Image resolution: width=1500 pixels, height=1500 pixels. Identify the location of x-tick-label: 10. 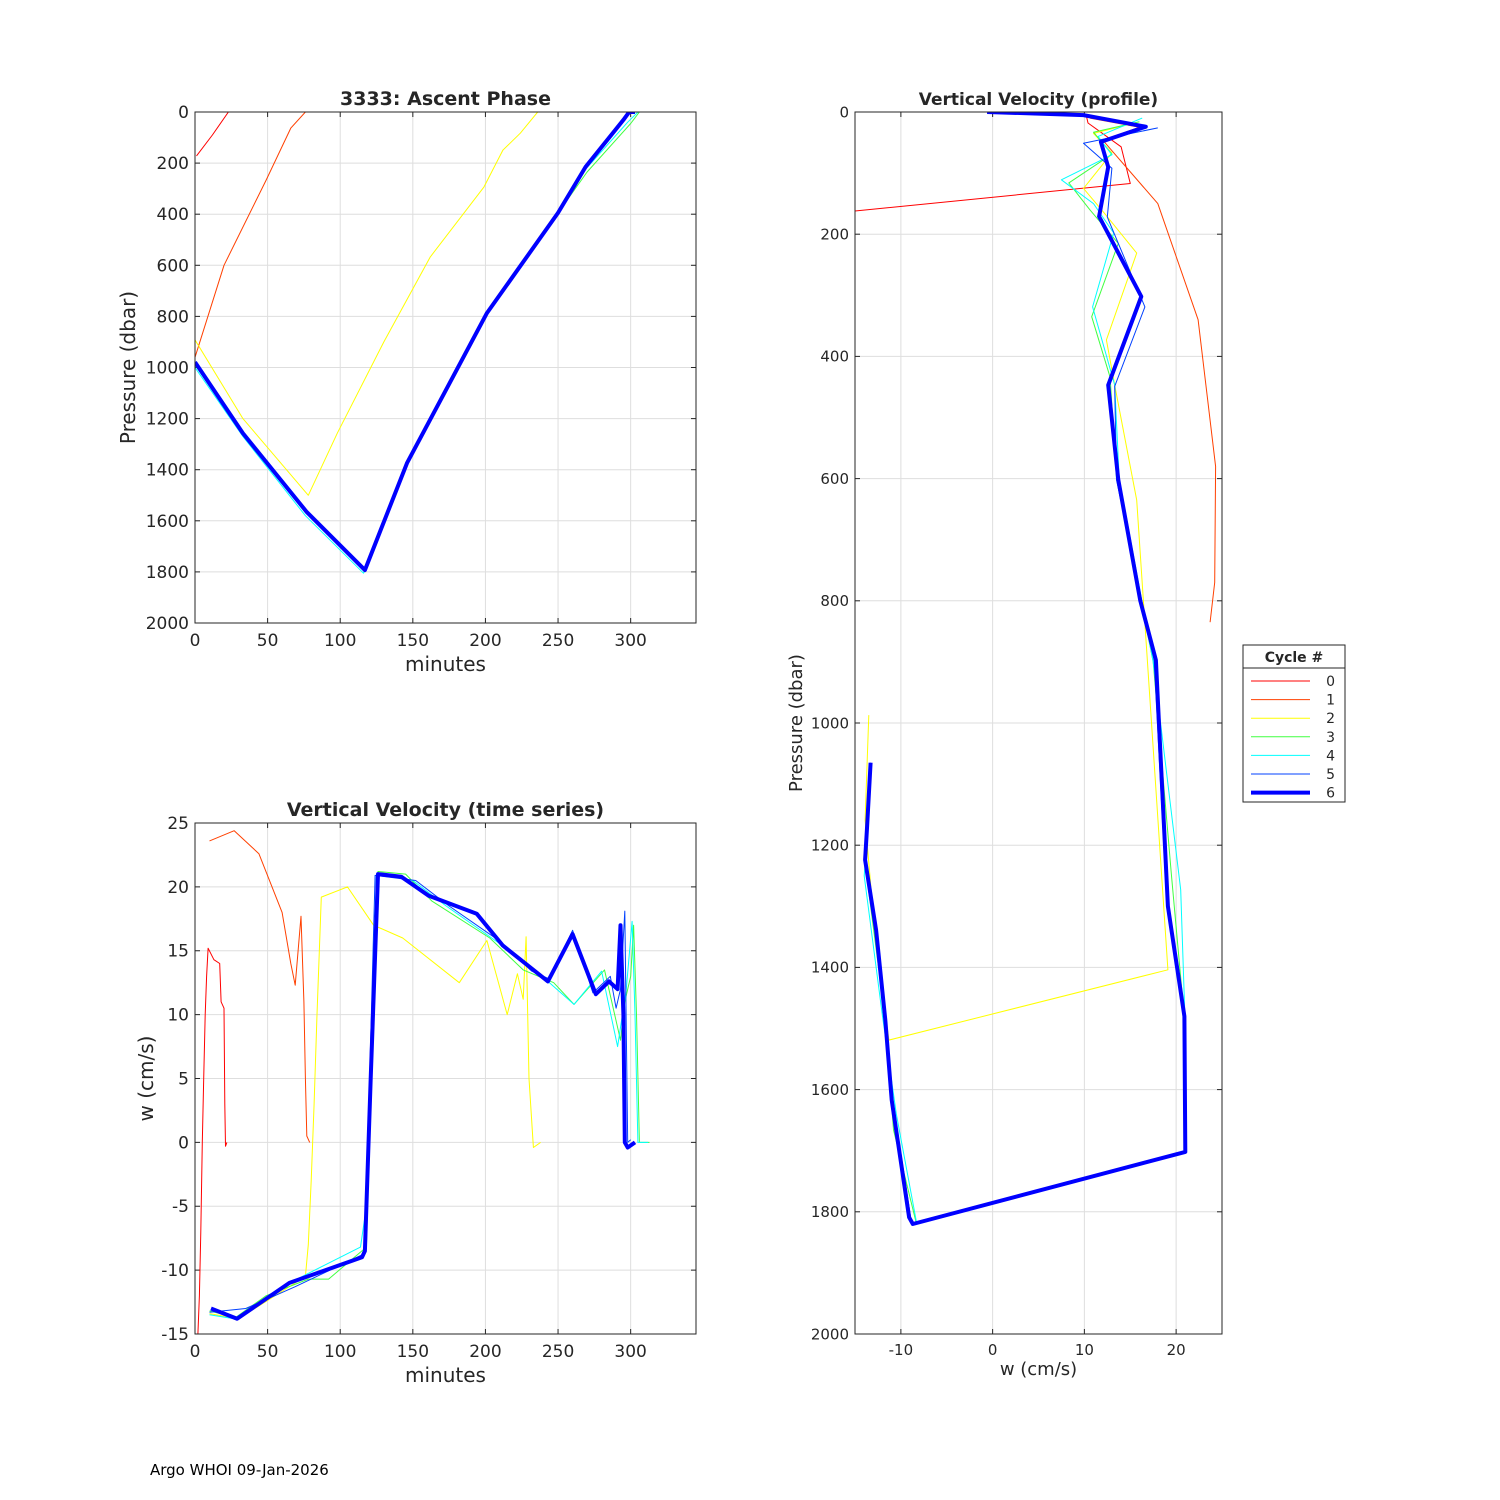
(1084, 1350).